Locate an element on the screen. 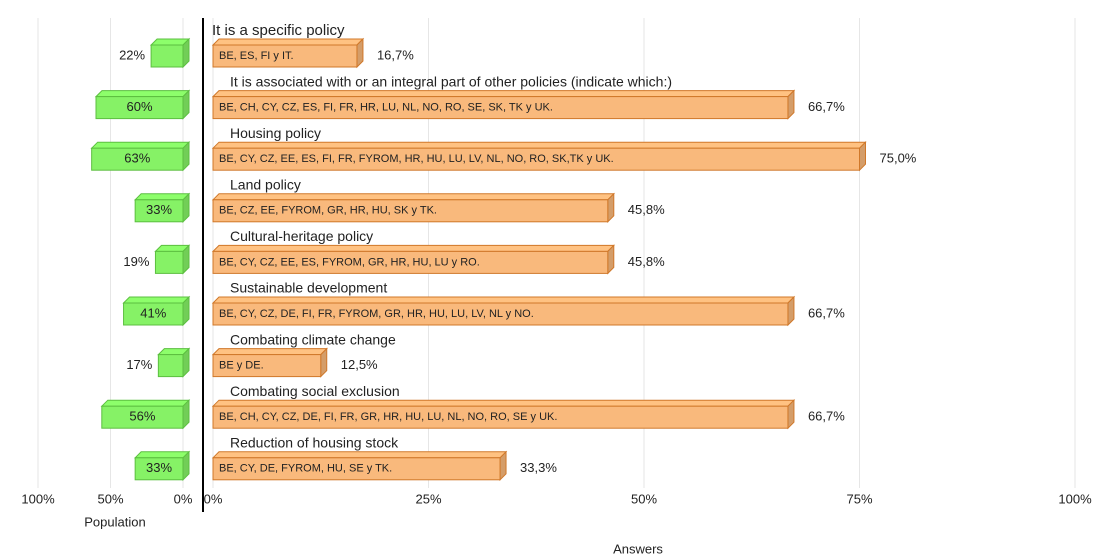 Image resolution: width=1118 pixels, height=559 pixels. bar-label: BE, ES, FI y IT. is located at coordinates (256, 56).